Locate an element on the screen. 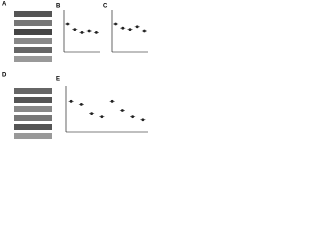 This screenshot has width=320, height=240. panel-label: E is located at coordinates (58, 80).